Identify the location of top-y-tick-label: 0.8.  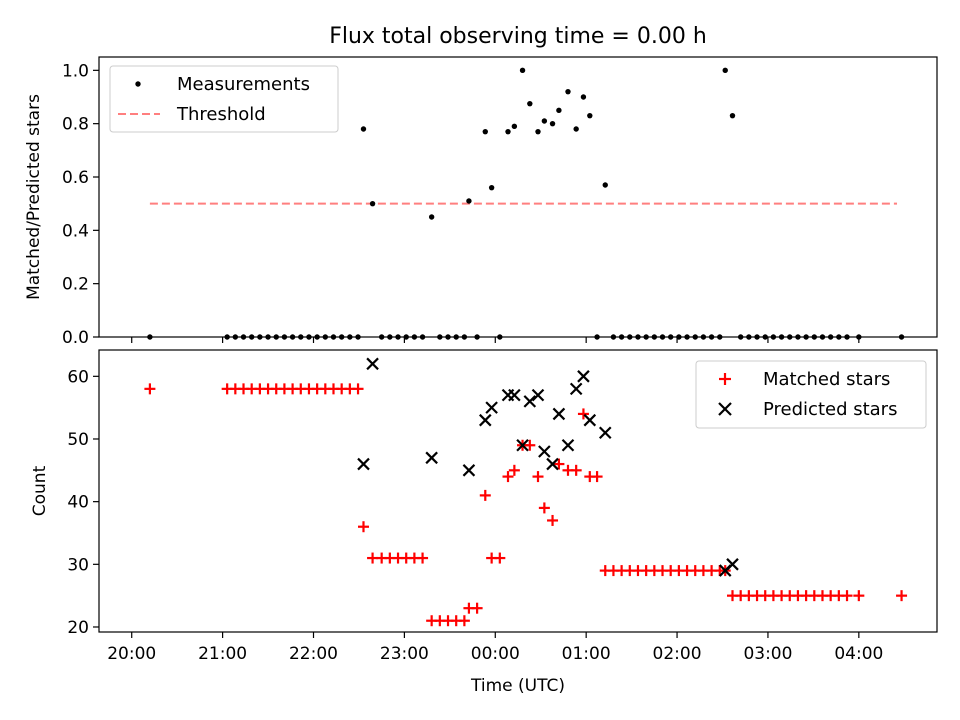
(75, 125).